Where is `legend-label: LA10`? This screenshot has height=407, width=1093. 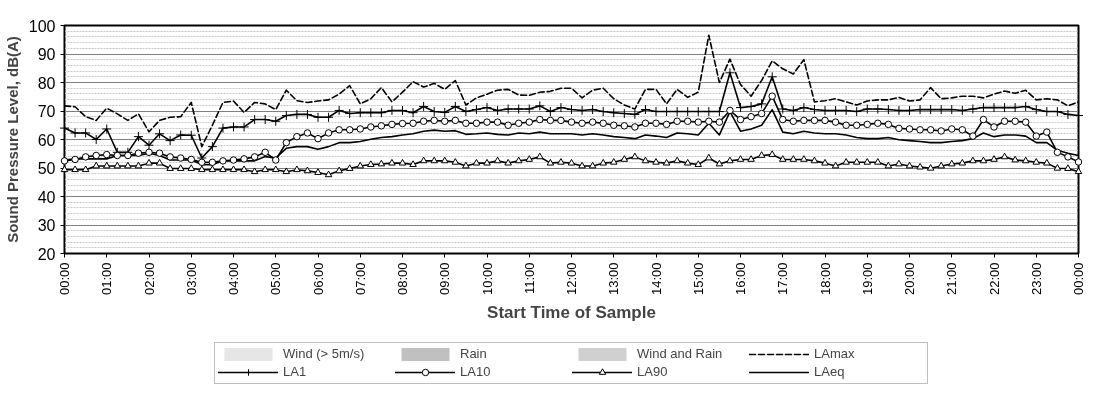 legend-label: LA10 is located at coordinates (476, 371).